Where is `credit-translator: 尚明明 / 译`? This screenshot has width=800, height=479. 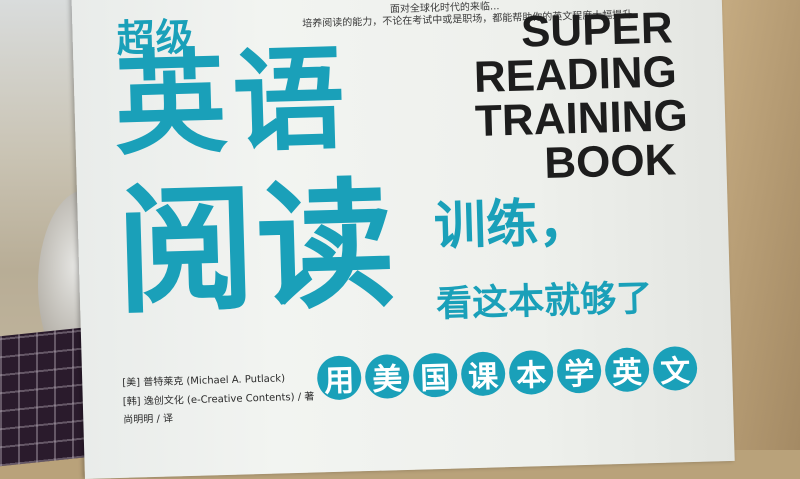
credit-translator: 尚明明 / 译 is located at coordinates (148, 419).